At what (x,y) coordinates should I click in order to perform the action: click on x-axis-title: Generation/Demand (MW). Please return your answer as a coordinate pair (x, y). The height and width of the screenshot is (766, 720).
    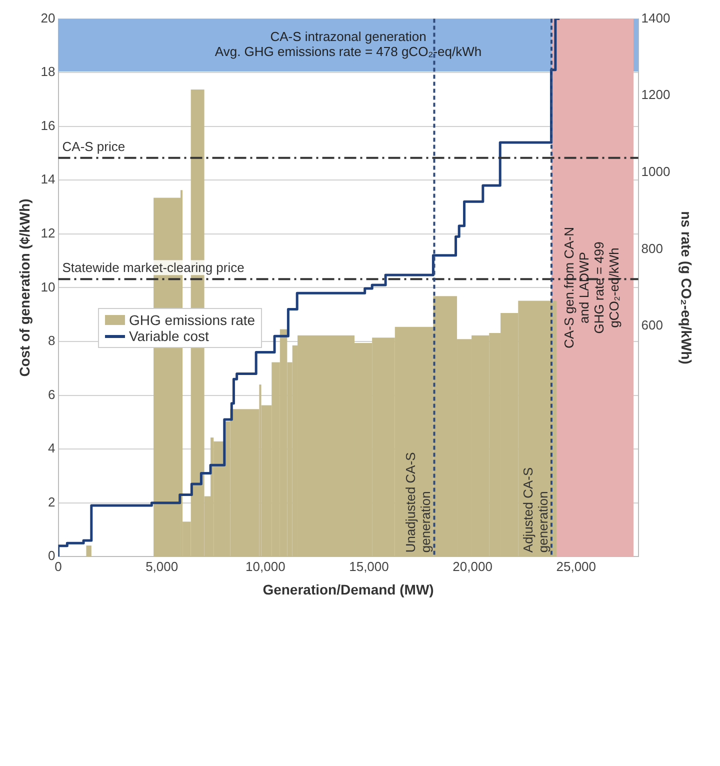
    Looking at the image, I should click on (348, 589).